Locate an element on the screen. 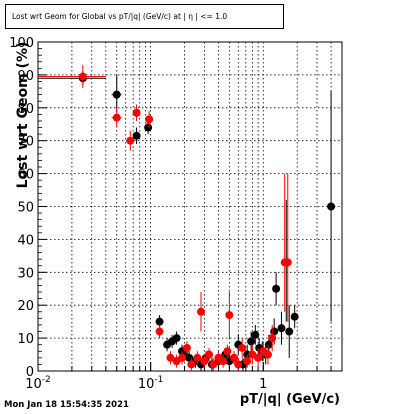  y-tick-label: 10 is located at coordinates (25, 339).